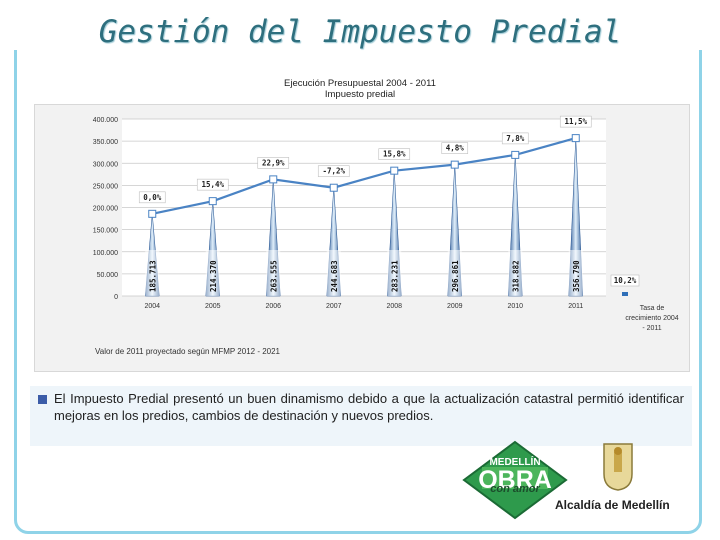  What do you see at coordinates (515, 276) in the screenshot?
I see `bar-value-label: 318.882` at bounding box center [515, 276].